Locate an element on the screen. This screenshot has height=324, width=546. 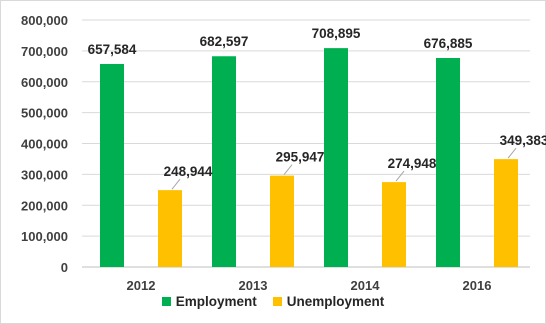
data-label-employment: 682,597 is located at coordinates (224, 41).